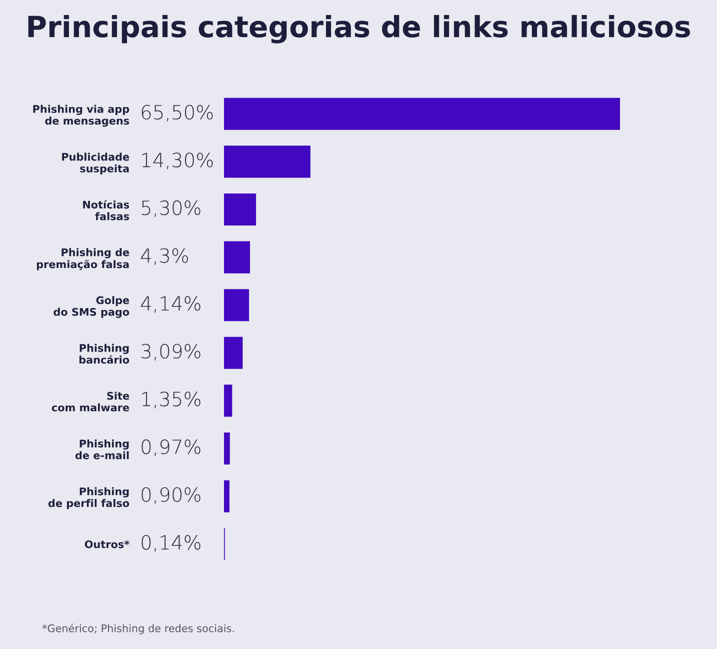 This screenshot has width=717, height=649. I want to click on y-tick-label: Publicidade suspeita, so click(96, 163).